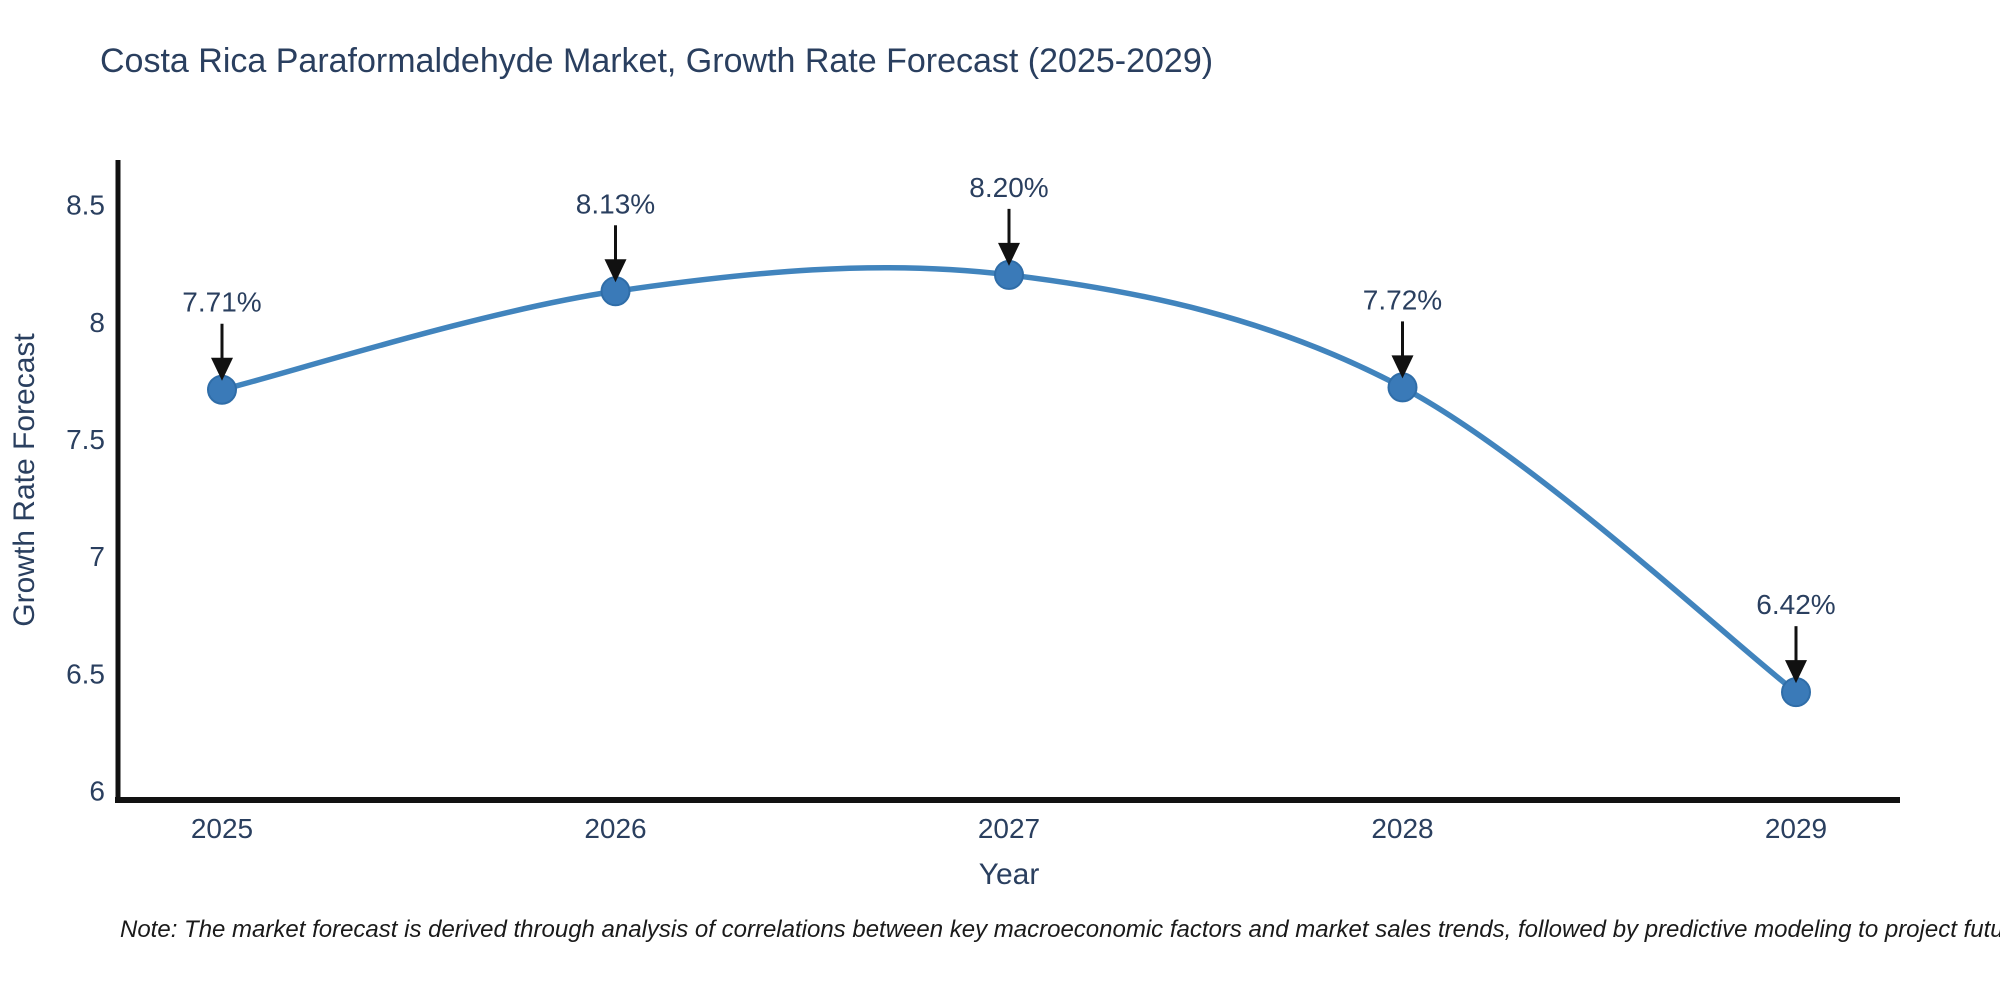 The width and height of the screenshot is (2000, 1005). I want to click on y-tick-label: 7, so click(97, 556).